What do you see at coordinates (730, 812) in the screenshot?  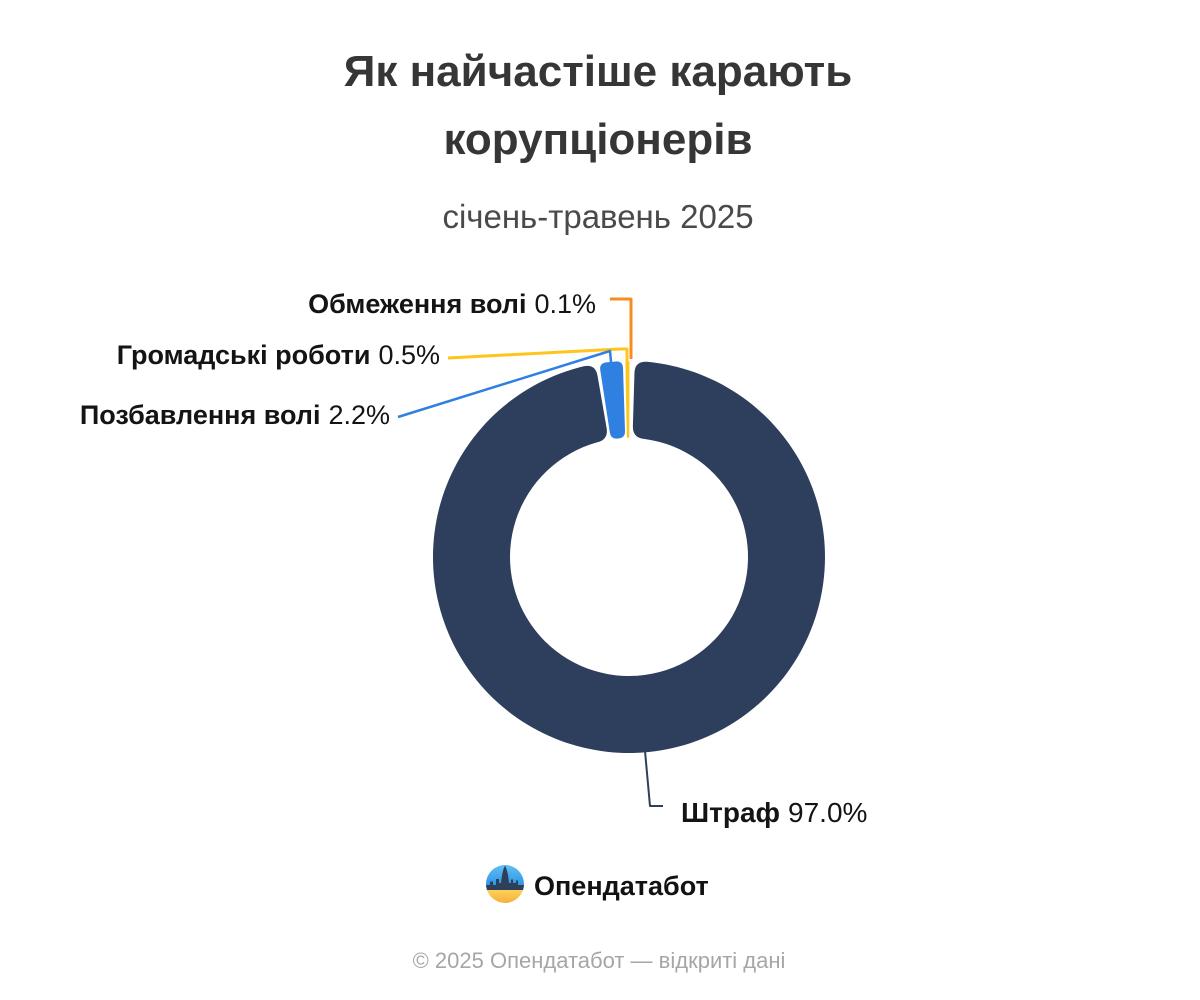 I see `callout-shtraf-name: Штраф` at bounding box center [730, 812].